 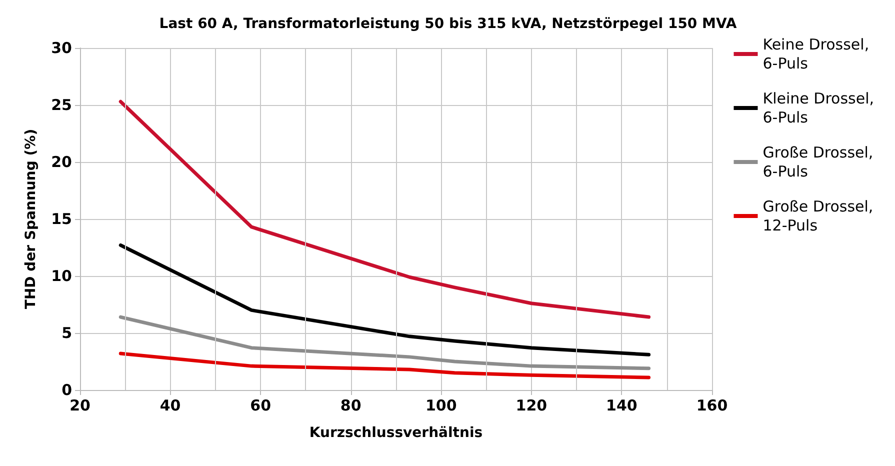 I want to click on x-tick-label: 60, so click(x=261, y=405).